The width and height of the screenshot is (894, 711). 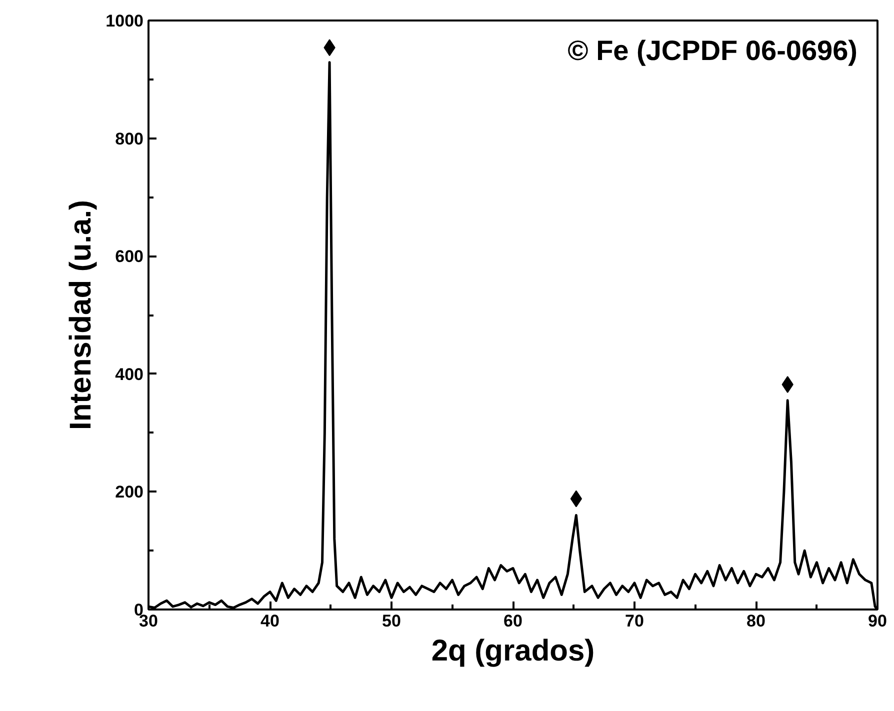 What do you see at coordinates (129, 374) in the screenshot?
I see `y-tick-label: 400` at bounding box center [129, 374].